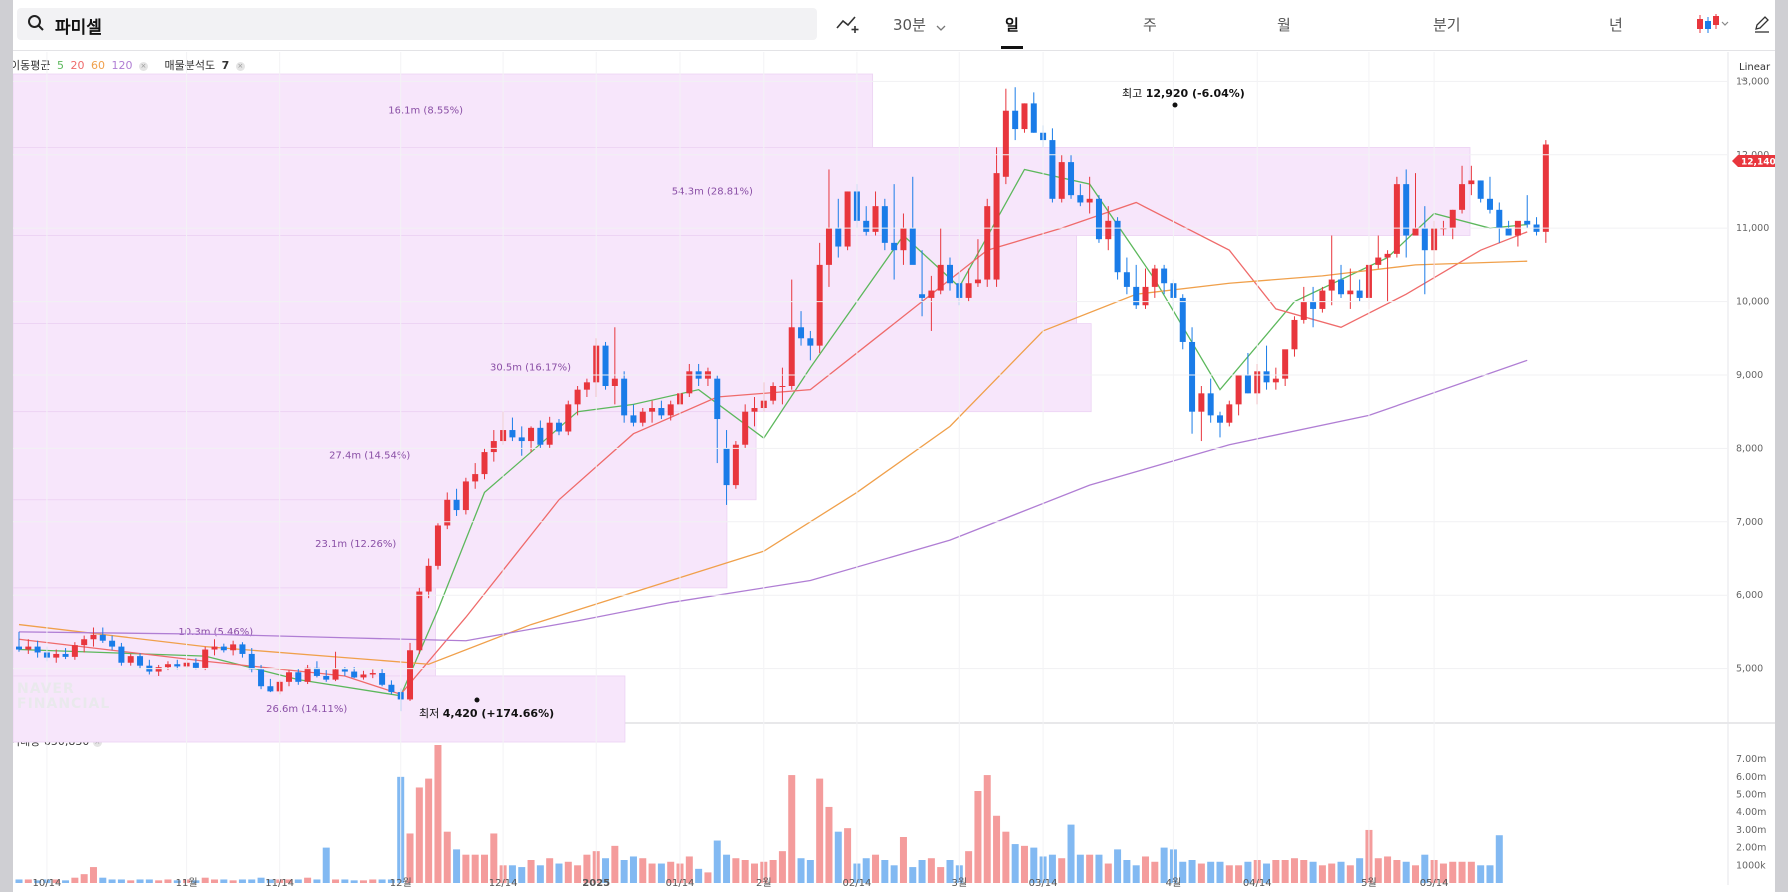  Describe the element at coordinates (1447, 25) in the screenshot. I see `tab-quarter: 분기` at that location.